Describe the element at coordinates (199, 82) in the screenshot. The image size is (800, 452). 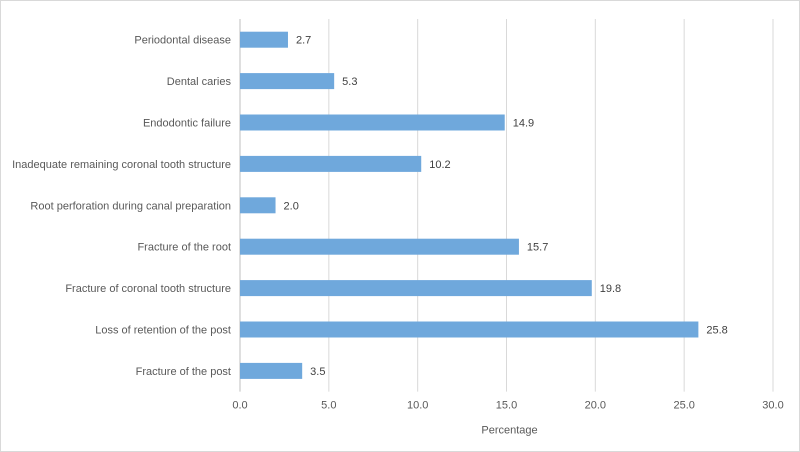
I see `category-label: Dental caries` at that location.